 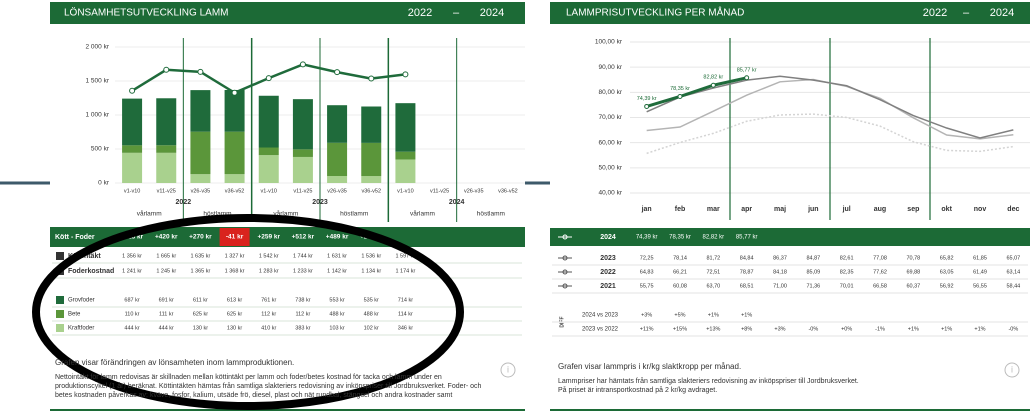 I want to click on table-cell: 78,87, so click(x=747, y=272).